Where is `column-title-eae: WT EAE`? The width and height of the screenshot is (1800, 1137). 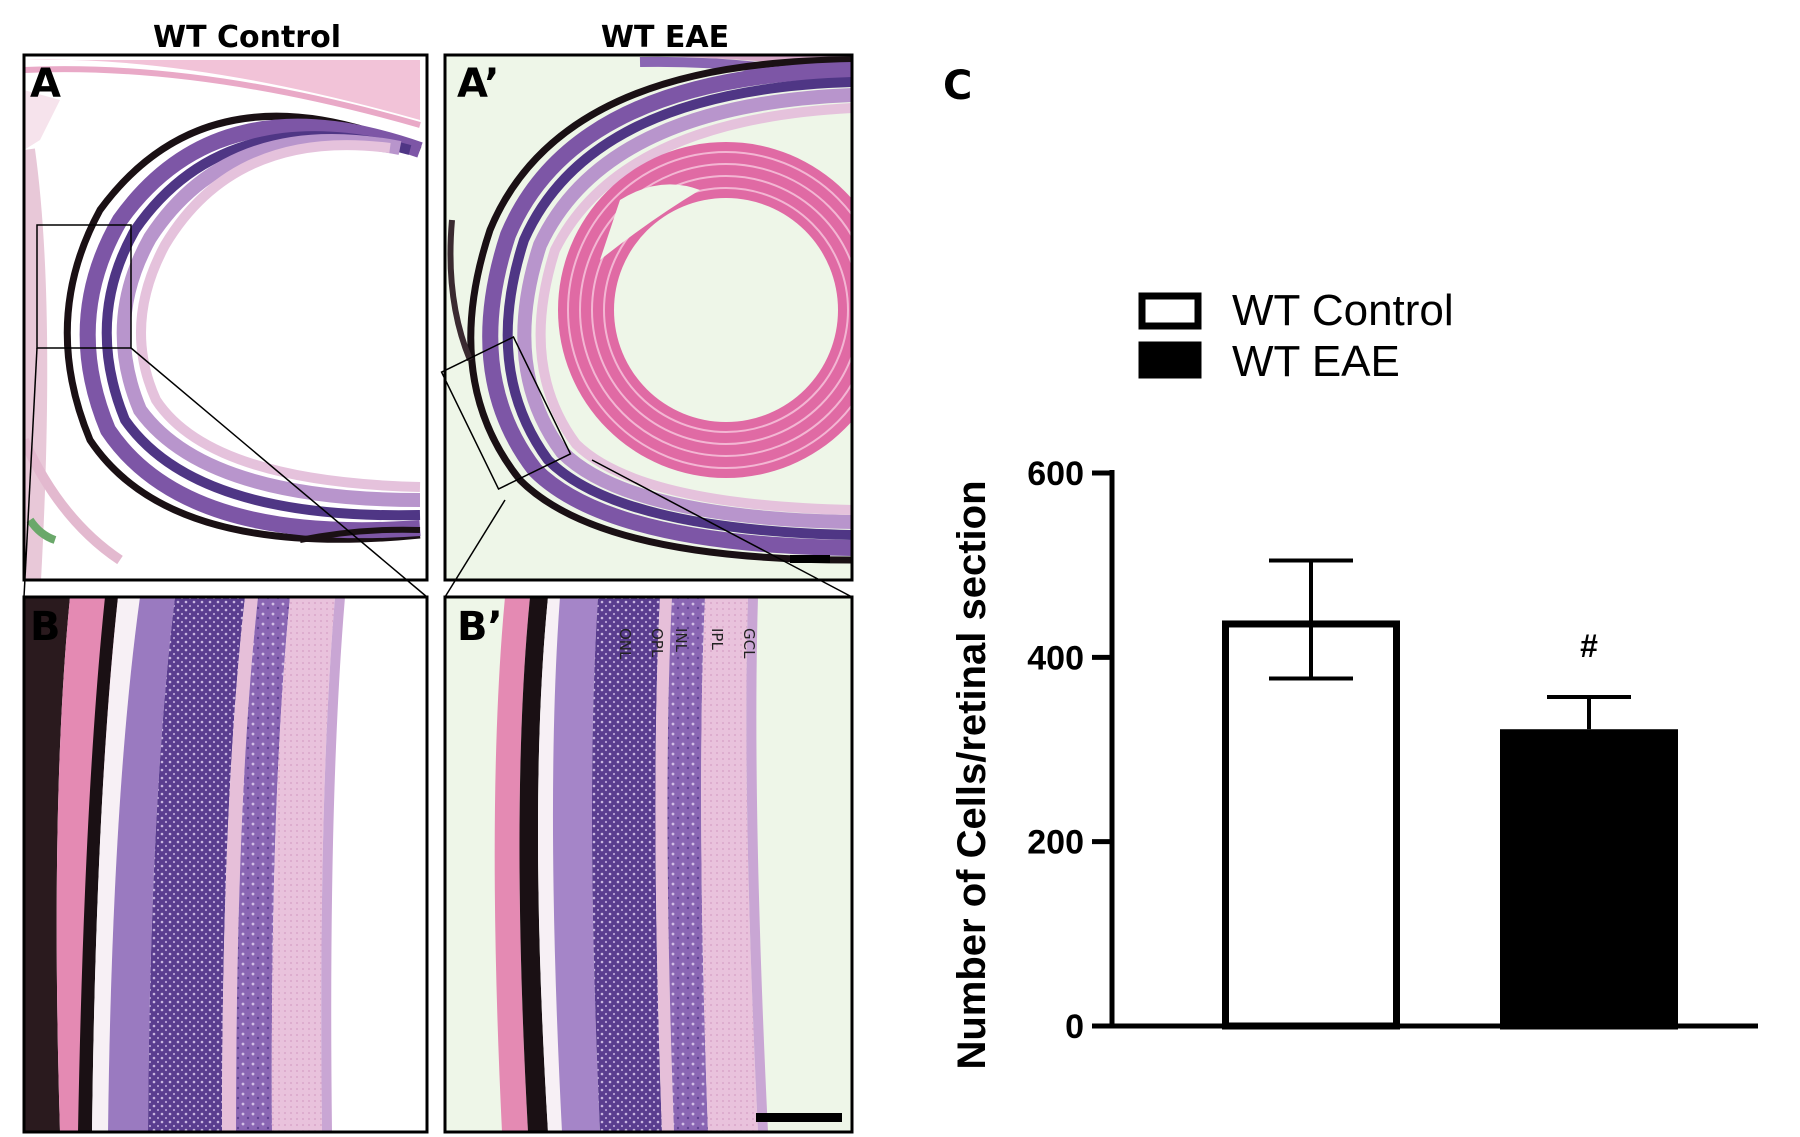 column-title-eae: WT EAE is located at coordinates (665, 37).